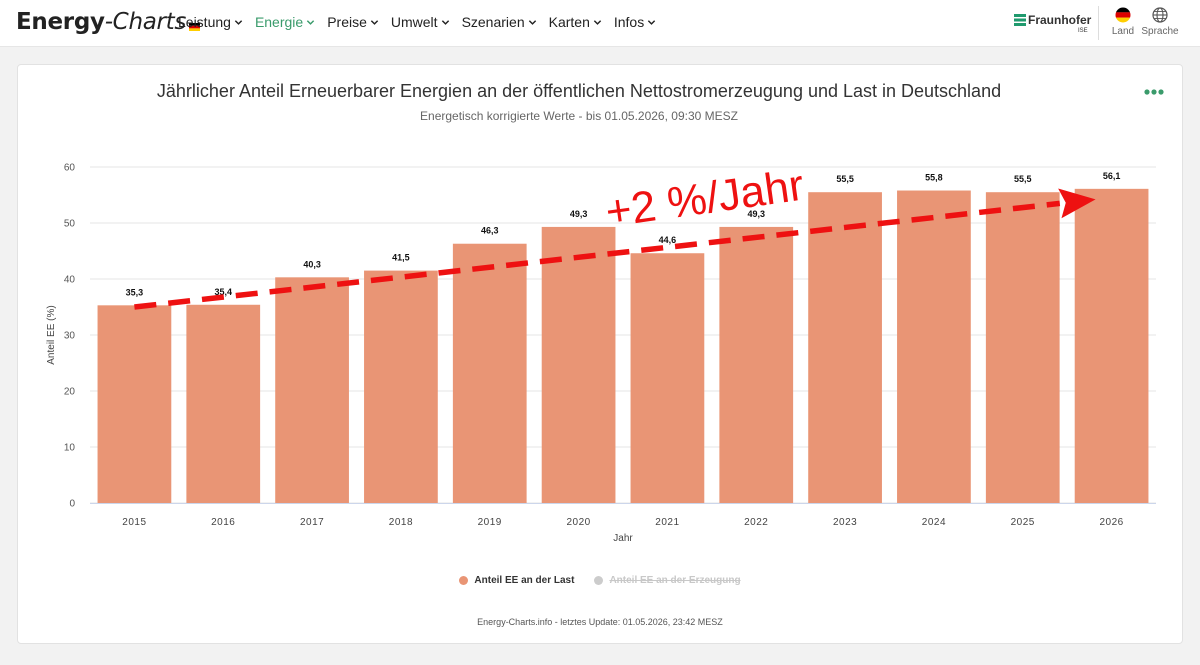  I want to click on nav-item-umwelt: Umwelt, so click(420, 22).